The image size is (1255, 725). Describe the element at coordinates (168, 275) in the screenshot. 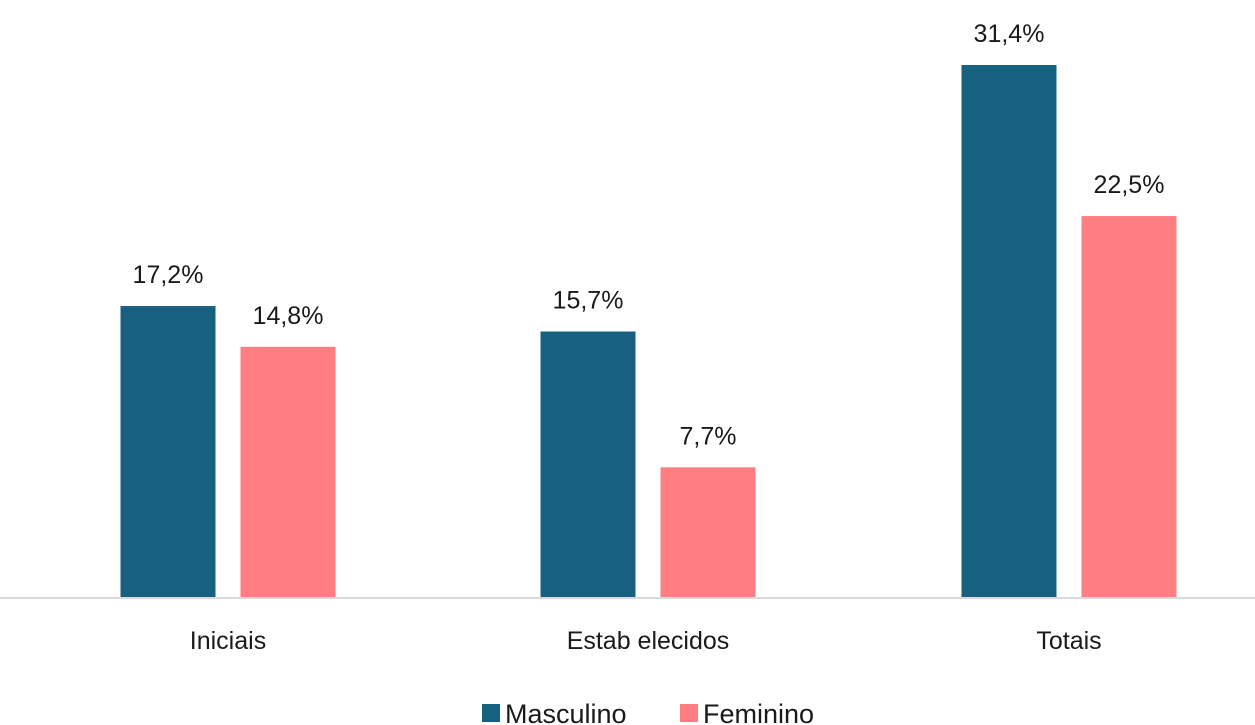

I see `data-label-masculino-1: 17,2%` at that location.